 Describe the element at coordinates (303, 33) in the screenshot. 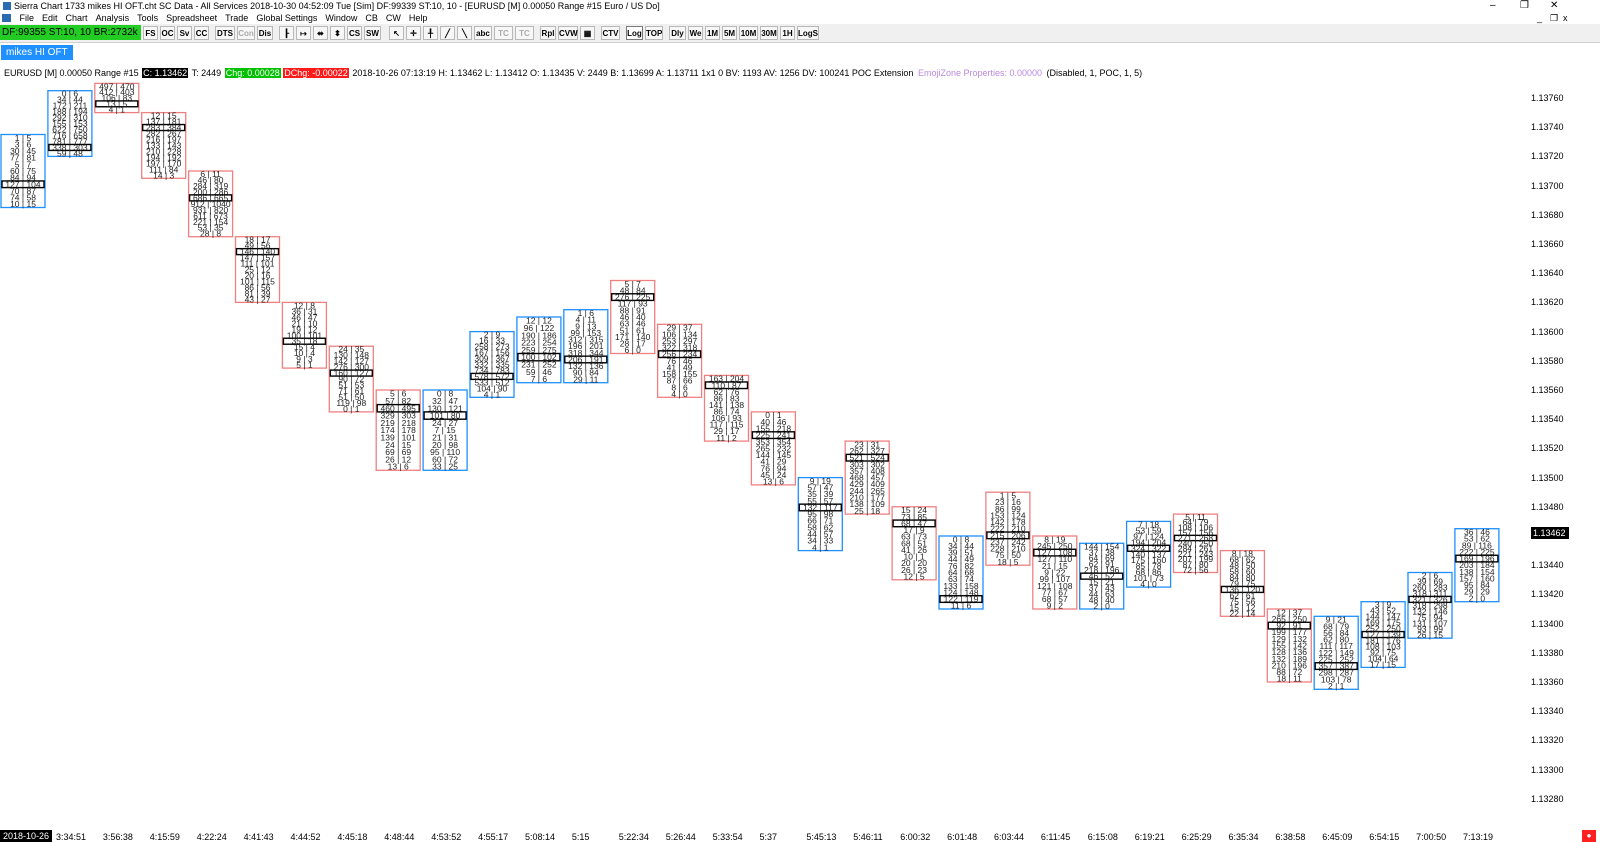

I see `toolbar-button-8: ↦` at that location.